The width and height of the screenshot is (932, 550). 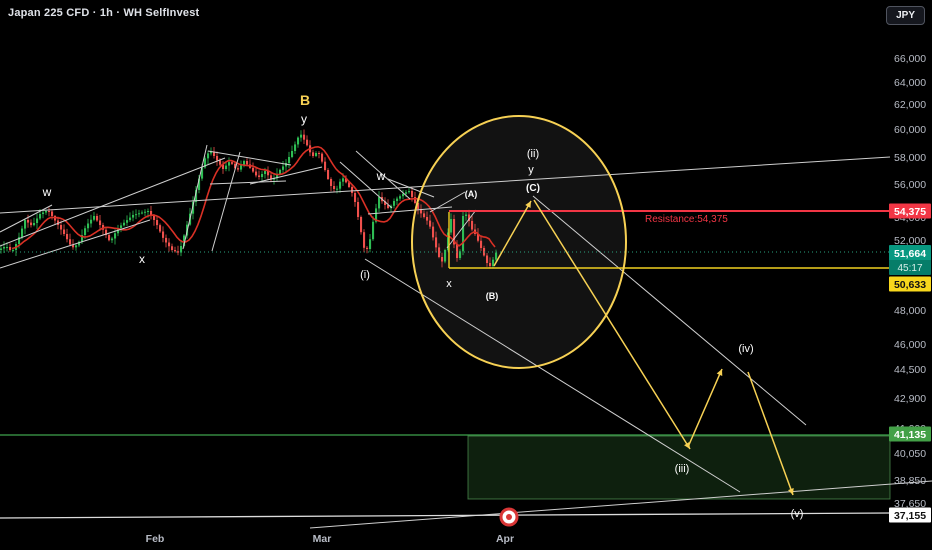 I want to click on price-axis-badge-last-price: 51,664 45:17, so click(x=910, y=260).